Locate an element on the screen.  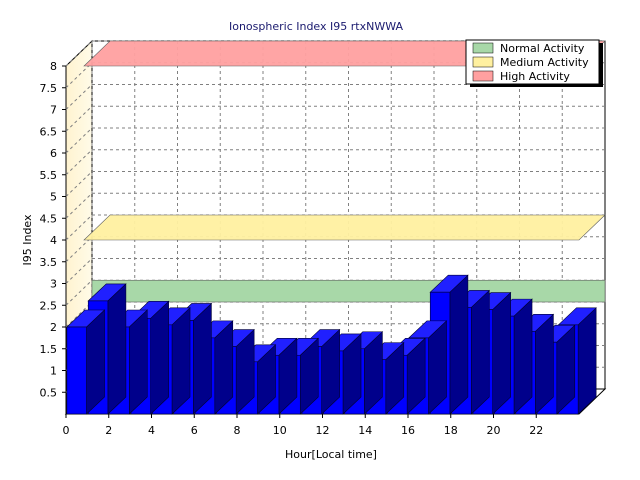
bar is located at coordinates (86, 362).